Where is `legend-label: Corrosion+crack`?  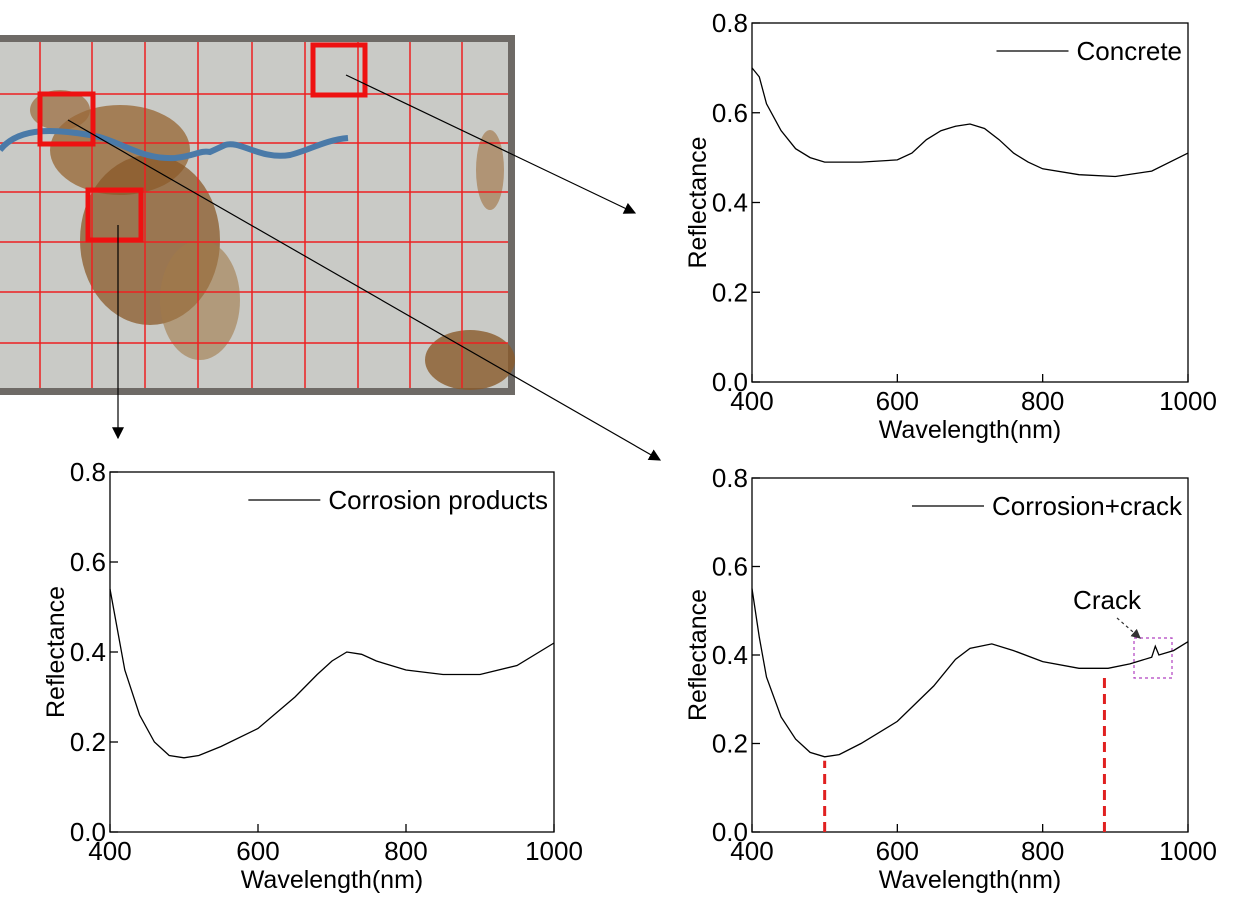
legend-label: Corrosion+crack is located at coordinates (1087, 506).